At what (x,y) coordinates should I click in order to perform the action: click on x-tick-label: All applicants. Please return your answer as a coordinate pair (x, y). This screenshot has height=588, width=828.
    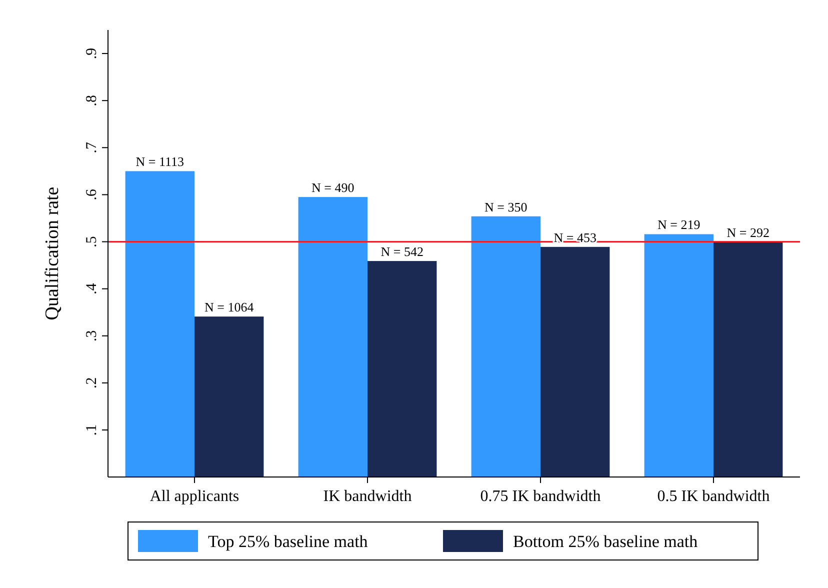
    Looking at the image, I should click on (195, 496).